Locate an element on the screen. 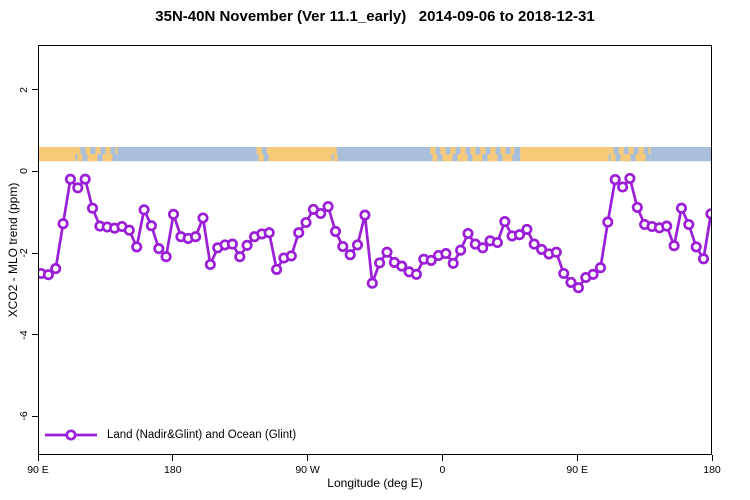 This screenshot has width=750, height=500. band-ocean-segment is located at coordinates (187, 154).